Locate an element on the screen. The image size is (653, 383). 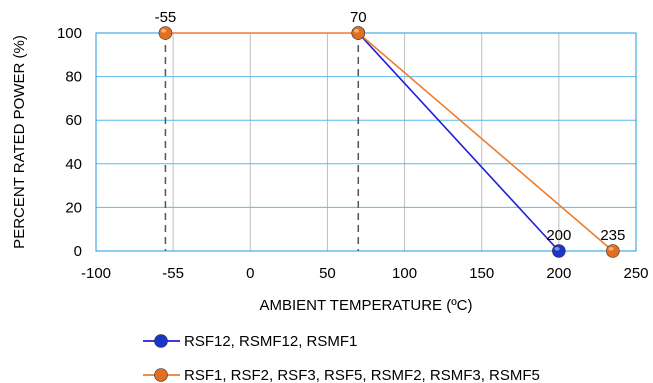
y-tick-label: 40 is located at coordinates (73, 164).